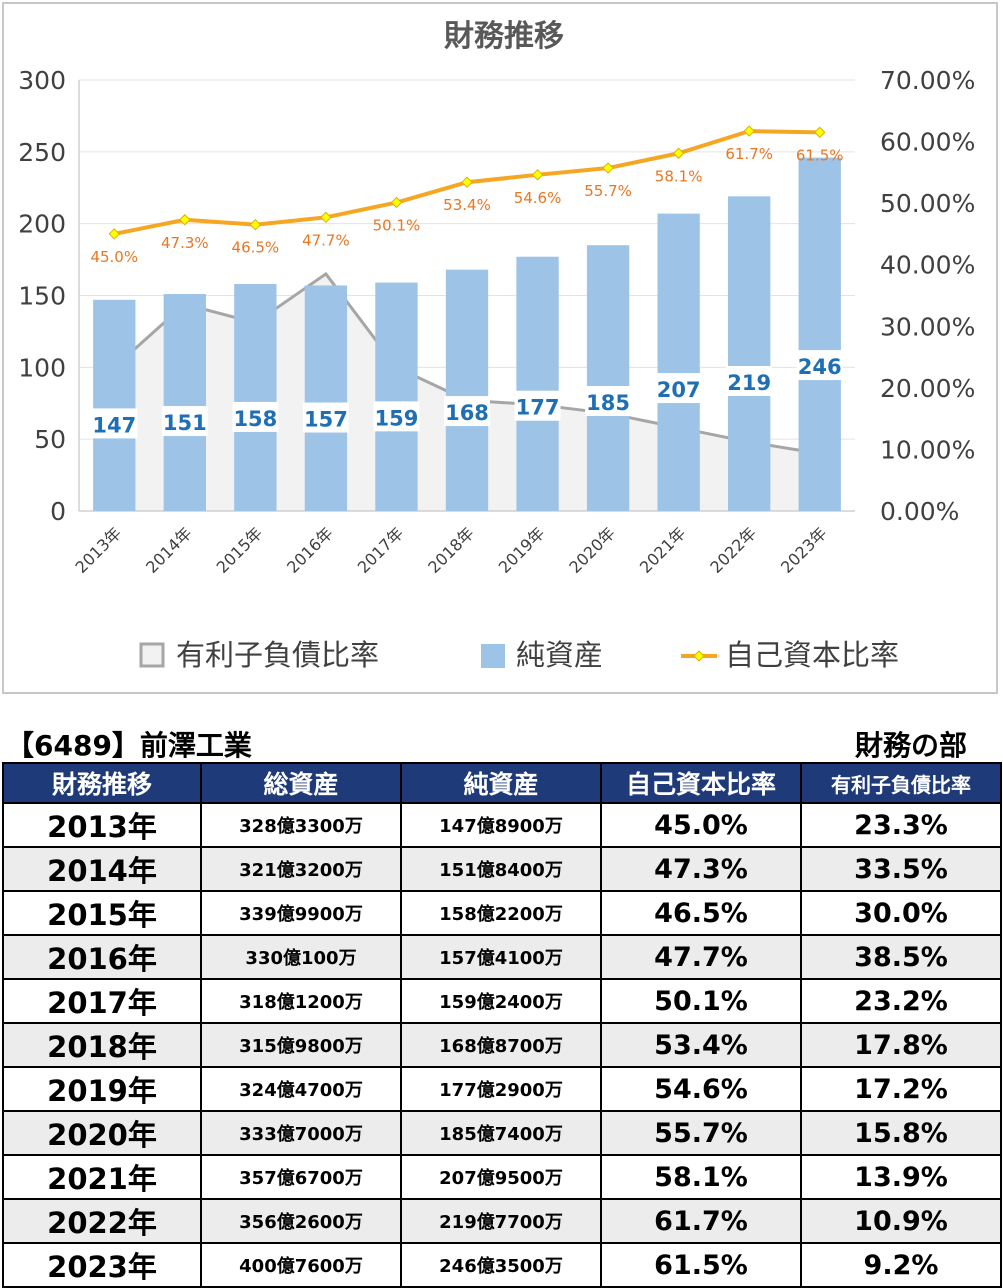 The image size is (1003, 1288). I want to click on cell-total-assets: 328億3300万, so click(301, 825).